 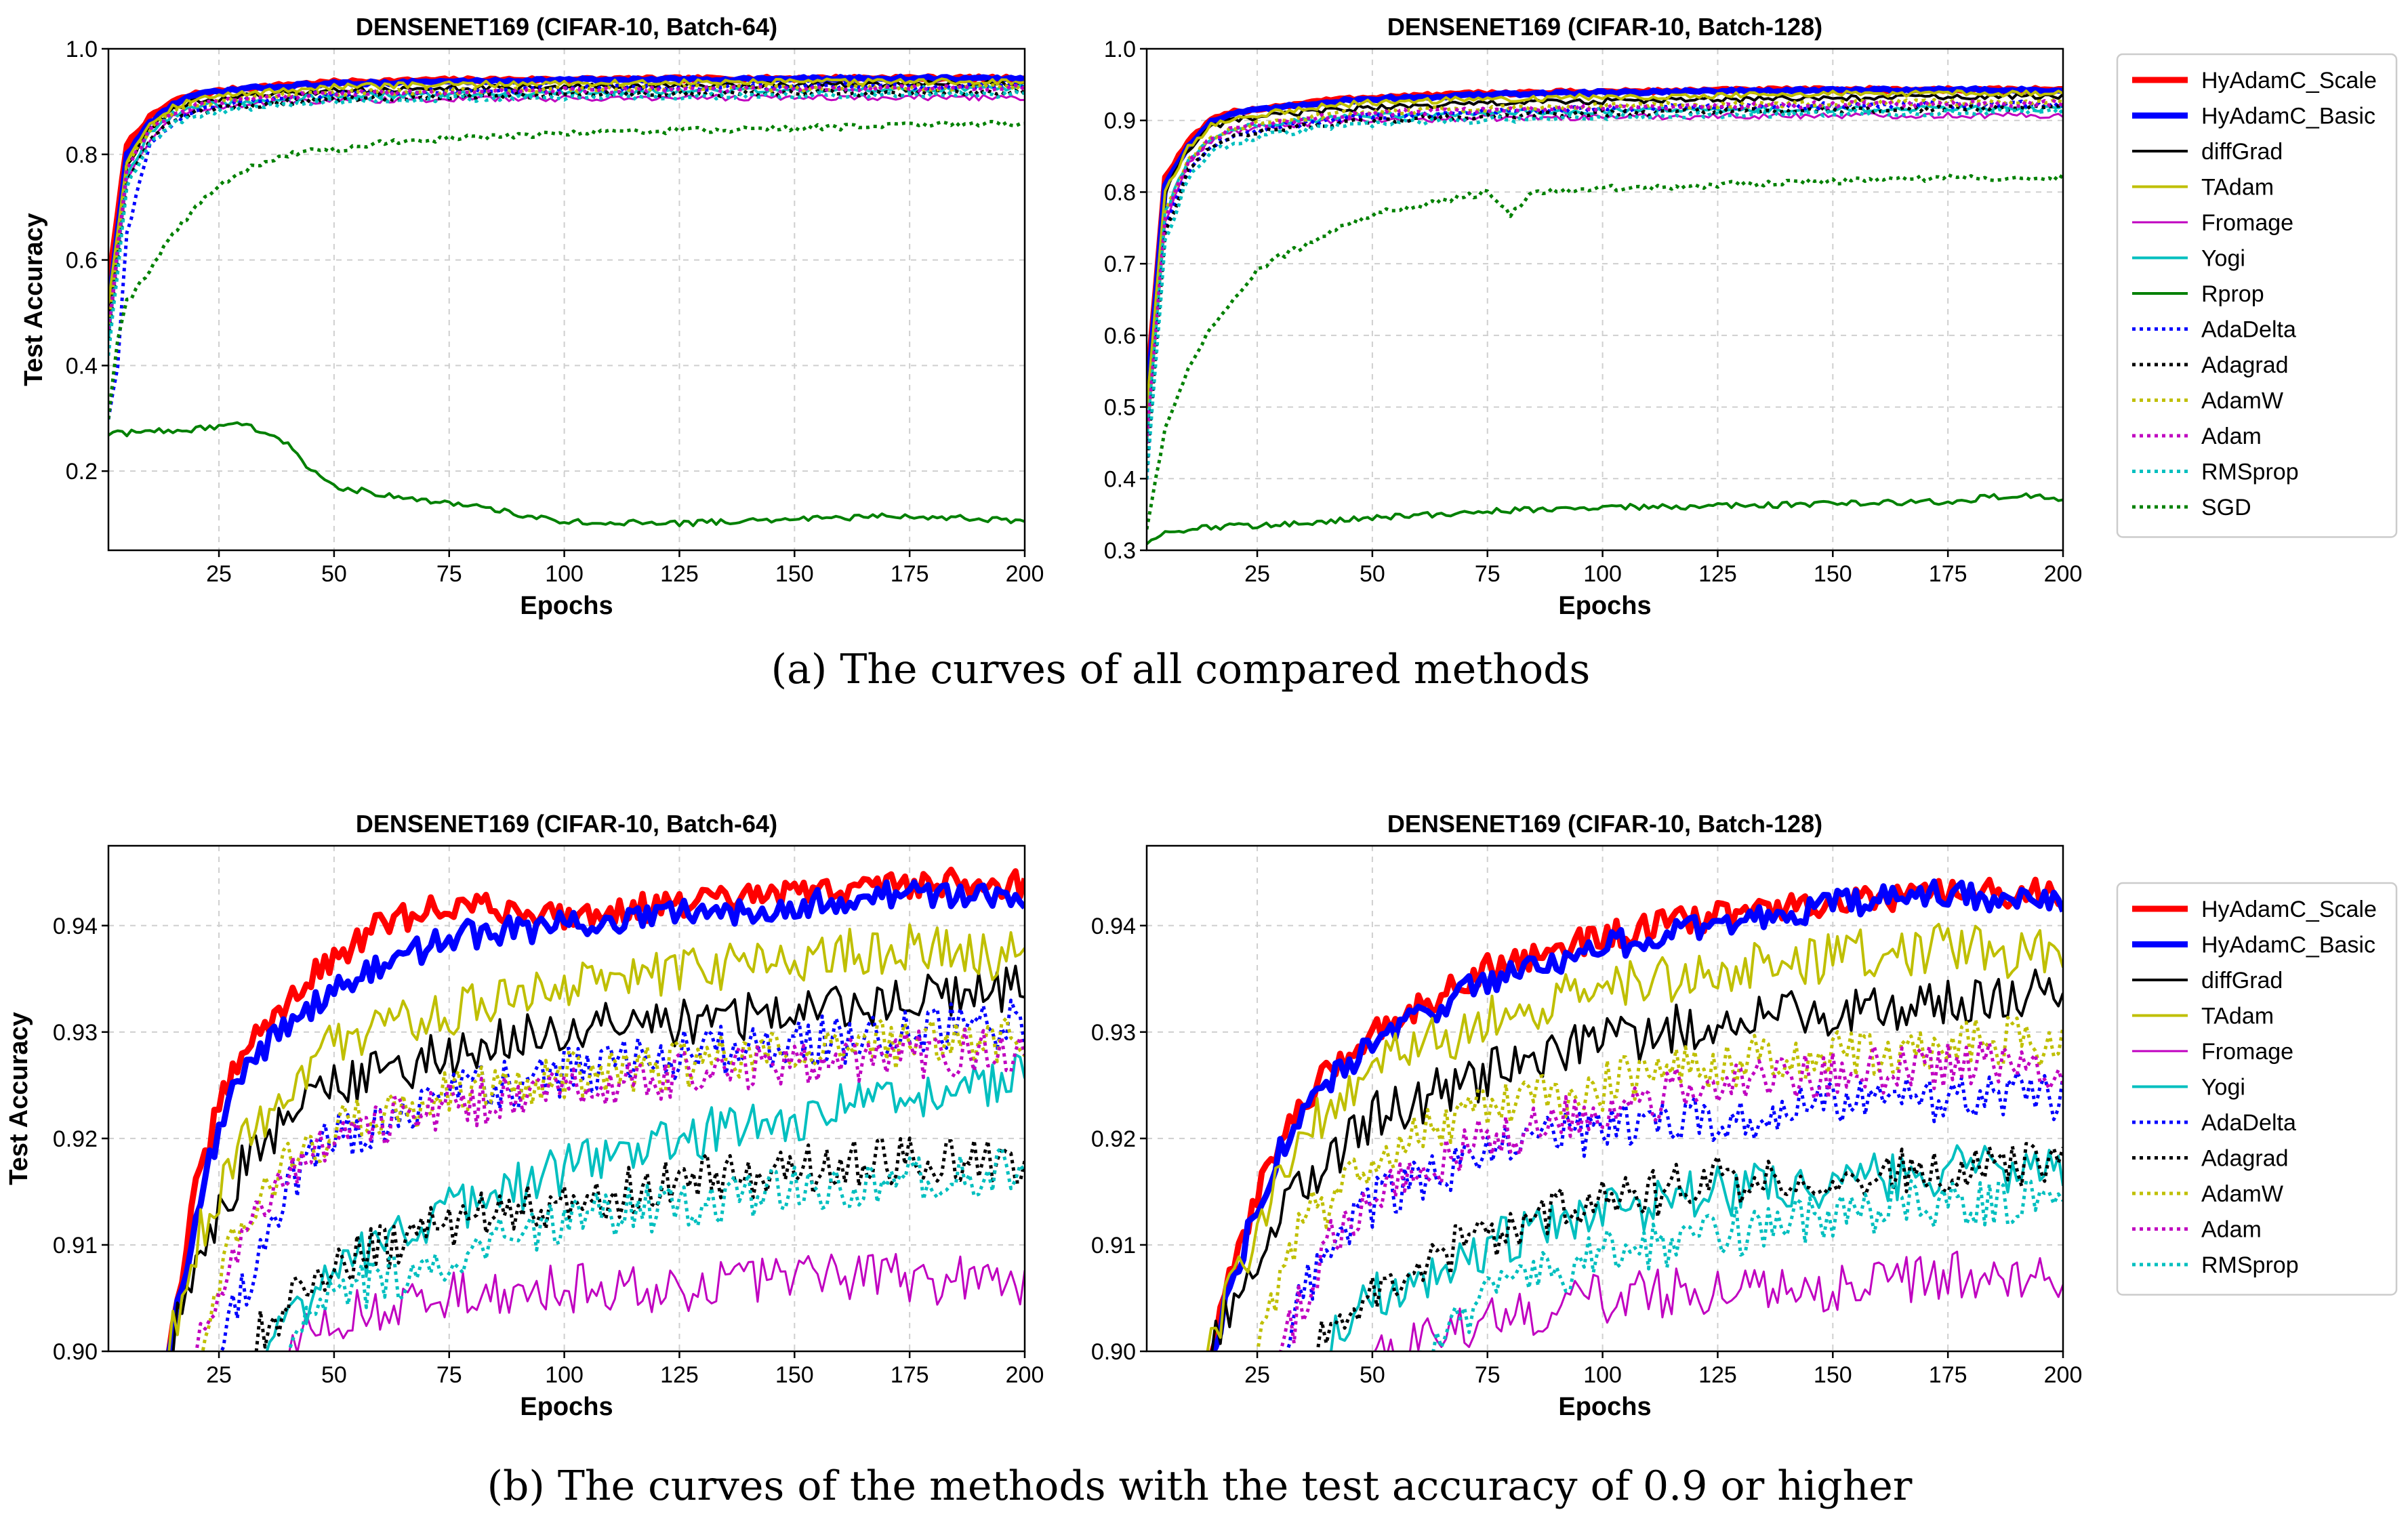 I want to click on y-tick-label: 0.8, so click(x=82, y=155).